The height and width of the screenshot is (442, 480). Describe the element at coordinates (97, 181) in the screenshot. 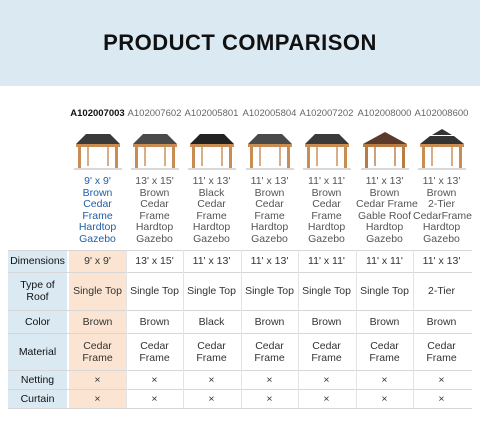

I see `product-description-line: 9' x 9'` at that location.